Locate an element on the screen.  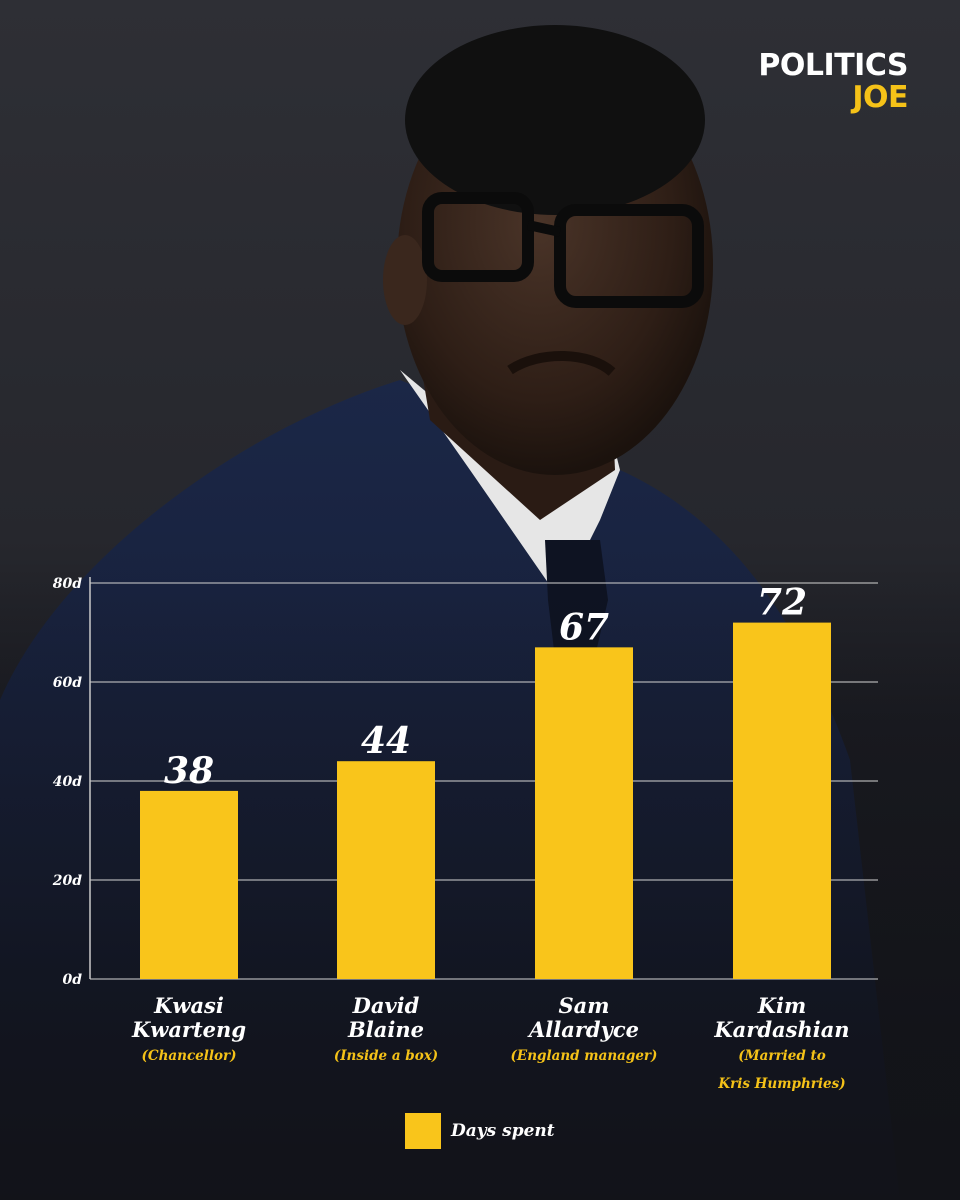
legend: Days spent is located at coordinates (480, 1131).